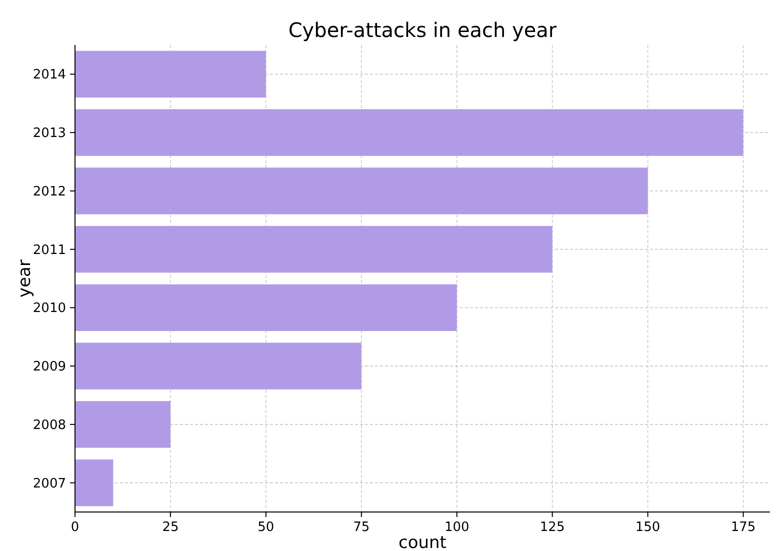 The image size is (778, 551). Describe the element at coordinates (170, 527) in the screenshot. I see `x-tick-label: 25` at that location.